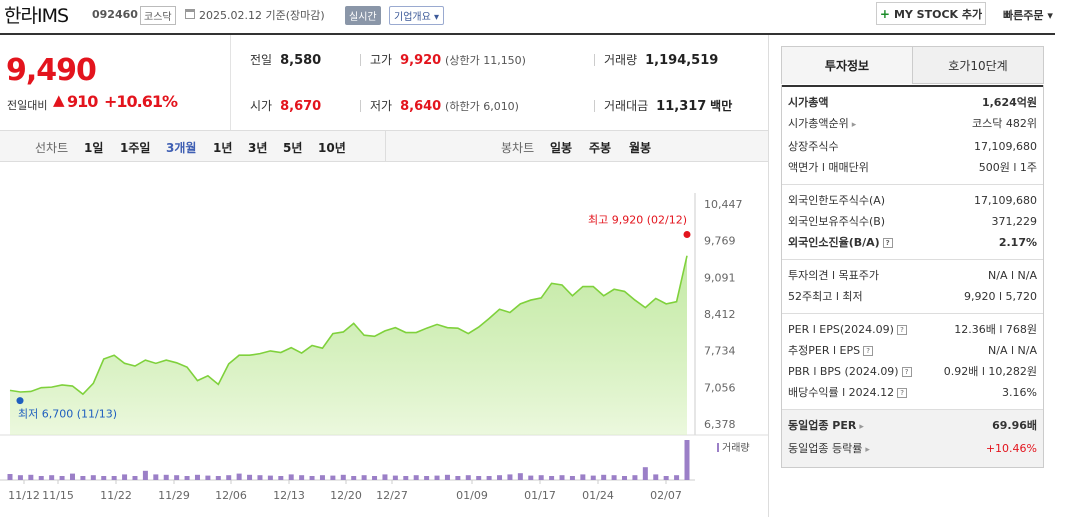 This screenshot has width=1081, height=517. What do you see at coordinates (174, 495) in the screenshot?
I see `x-tick-label: 11/29` at bounding box center [174, 495].